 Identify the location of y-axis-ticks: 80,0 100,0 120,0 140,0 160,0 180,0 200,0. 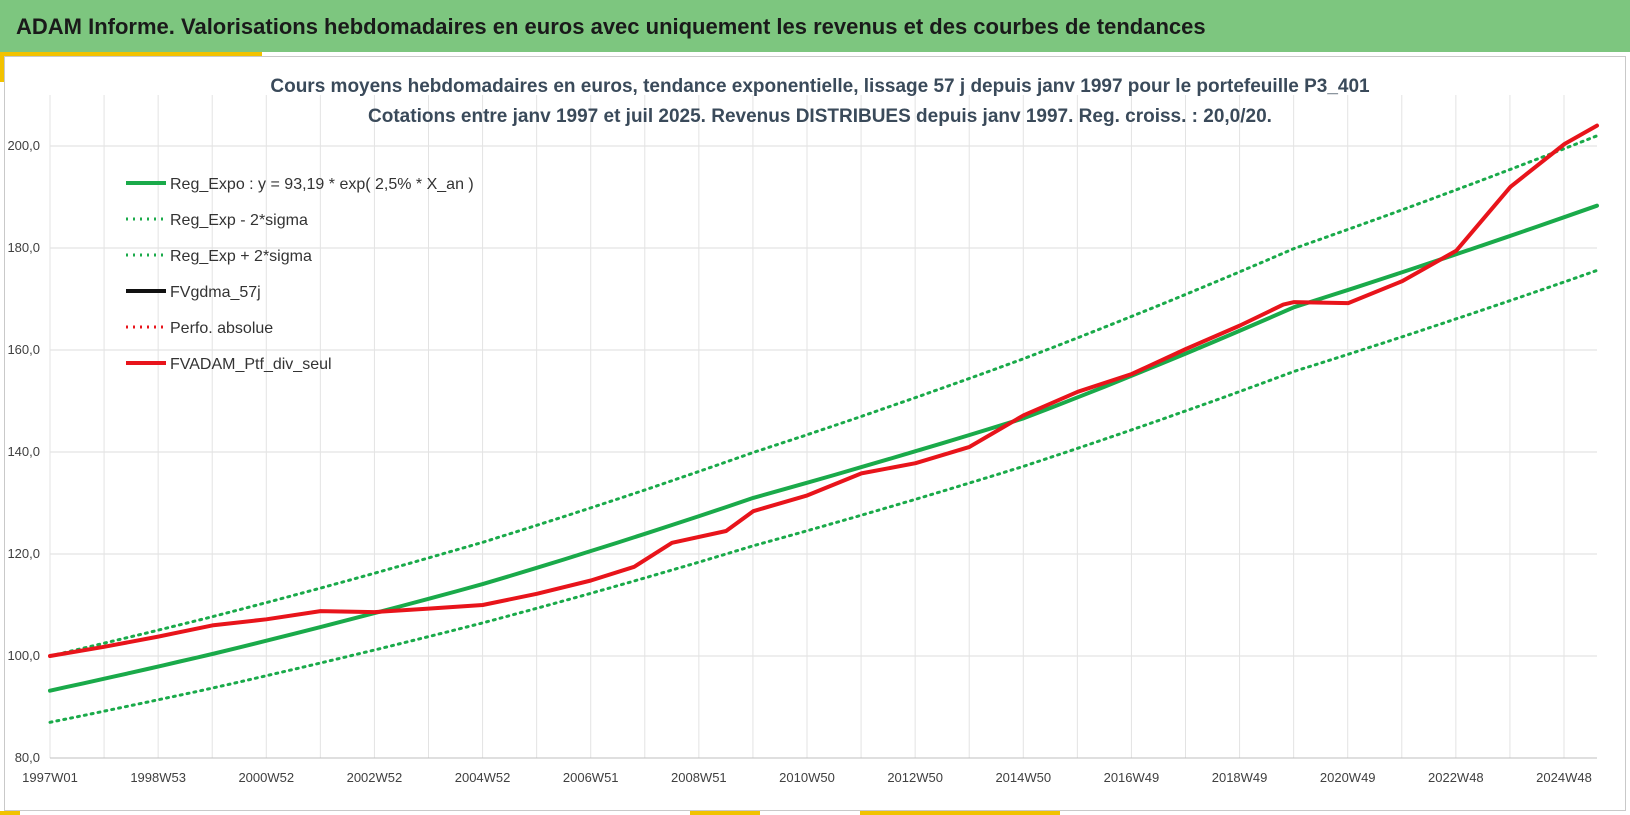
(23, 451).